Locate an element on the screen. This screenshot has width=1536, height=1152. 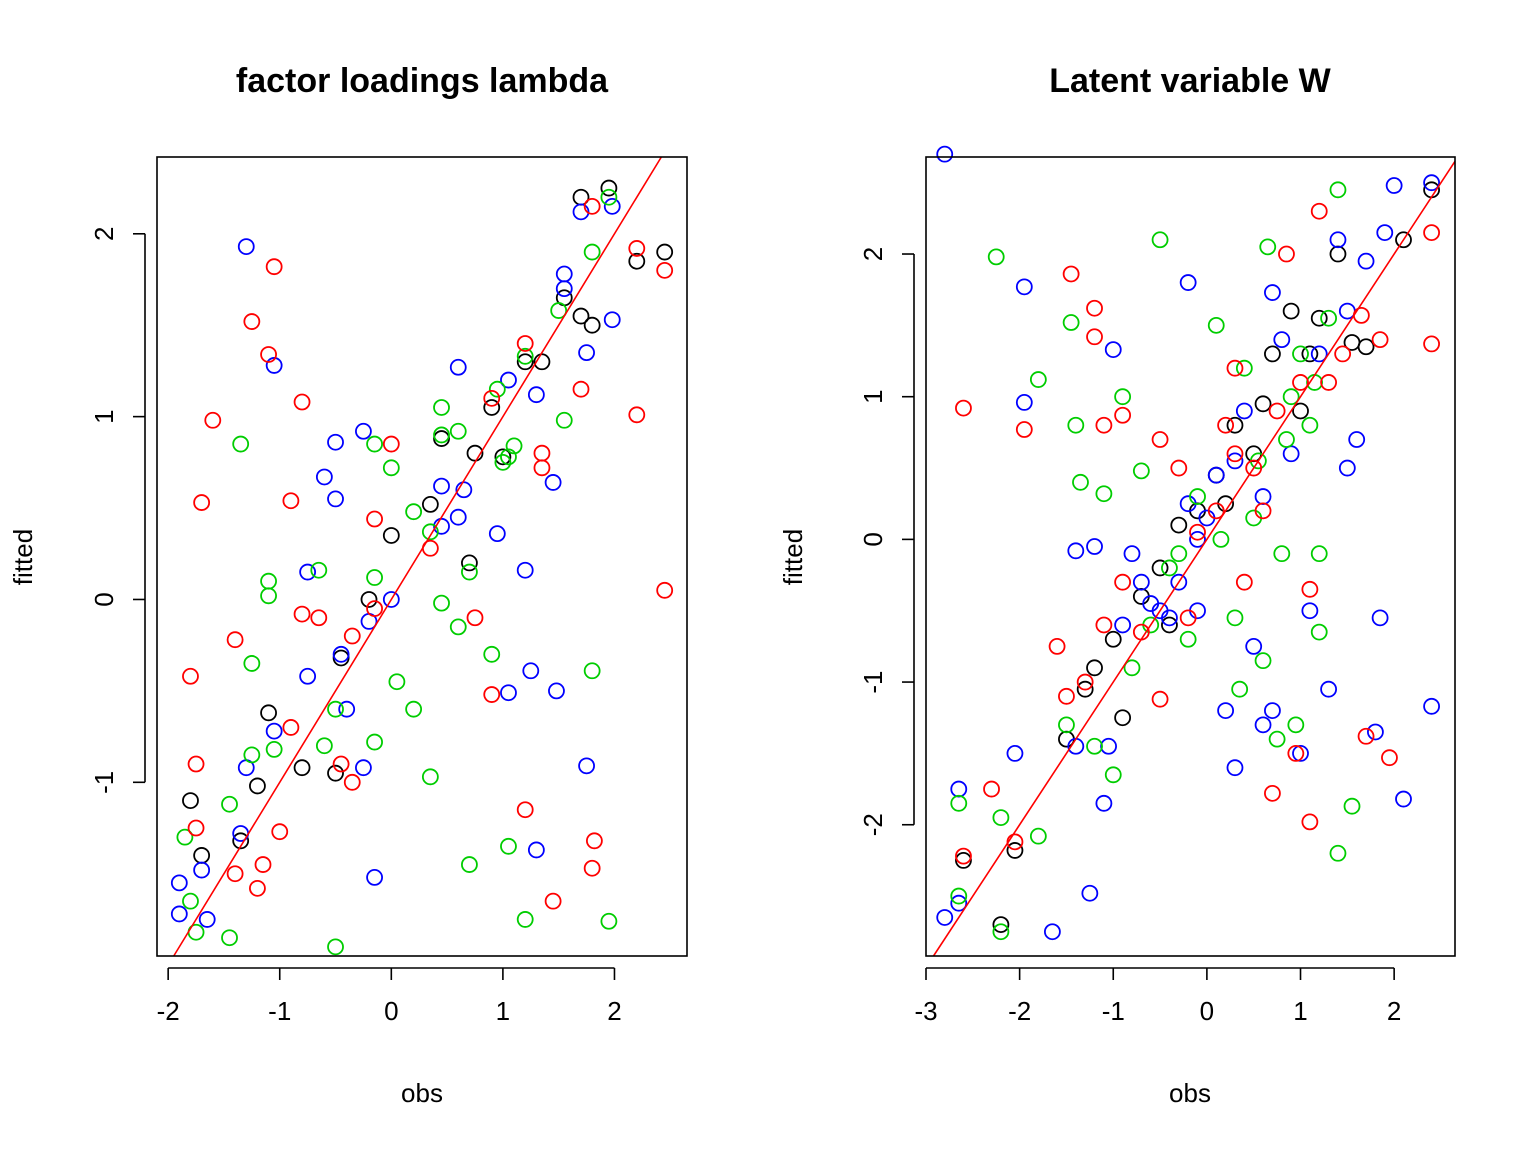
y-tick-label: -1 is located at coordinates (104, 782).